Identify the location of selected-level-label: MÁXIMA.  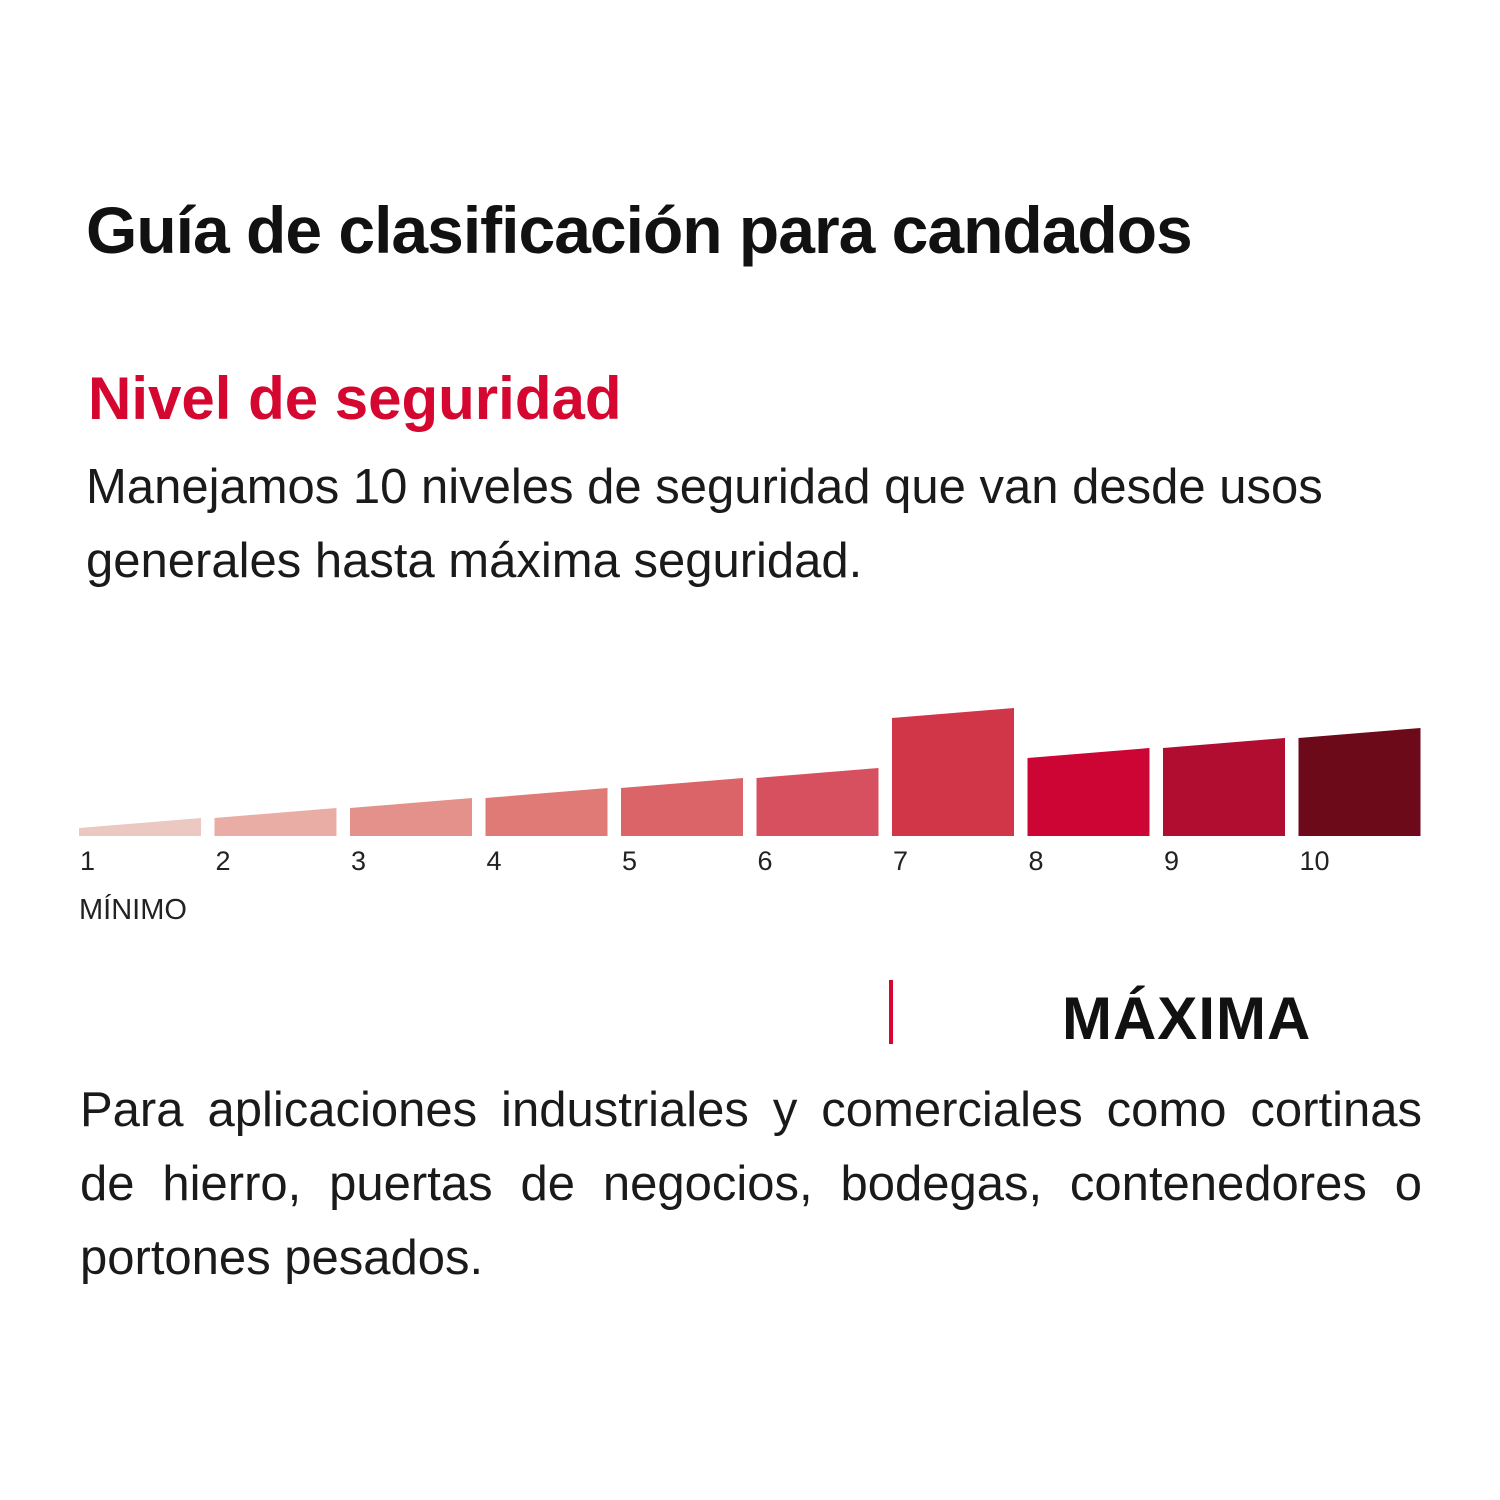
(1187, 1018).